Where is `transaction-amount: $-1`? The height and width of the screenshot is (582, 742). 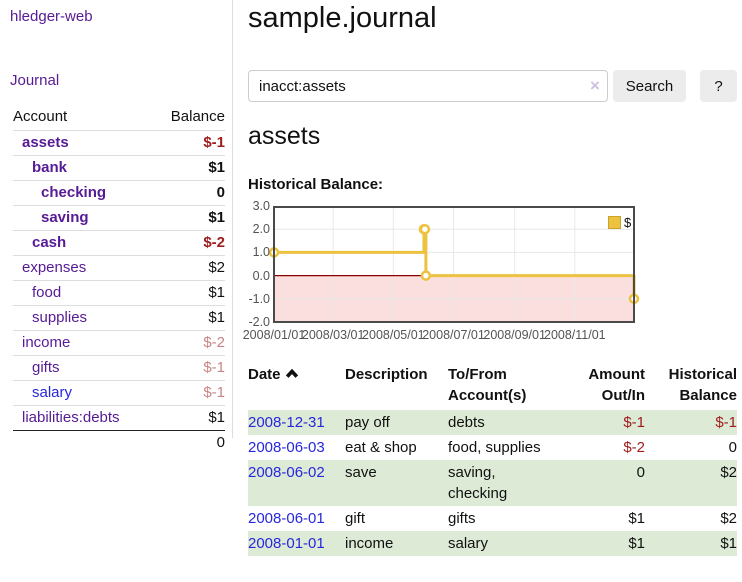
transaction-amount: $-1 is located at coordinates (604, 422).